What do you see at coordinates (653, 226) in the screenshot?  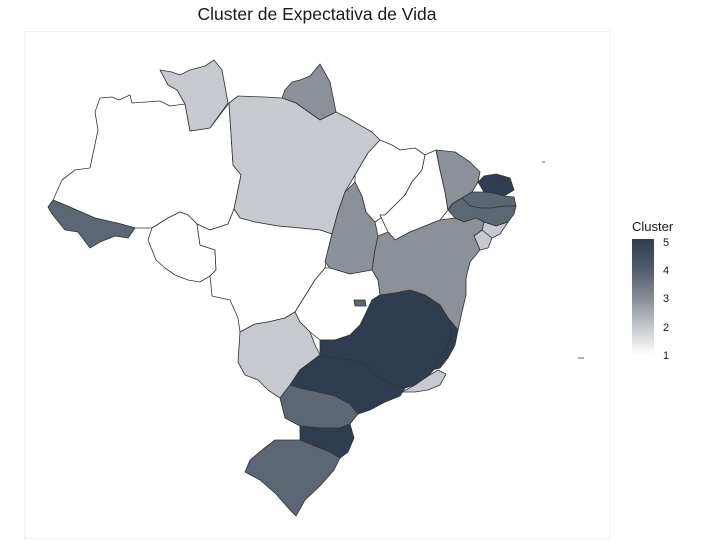 I see `legend-title: Cluster` at bounding box center [653, 226].